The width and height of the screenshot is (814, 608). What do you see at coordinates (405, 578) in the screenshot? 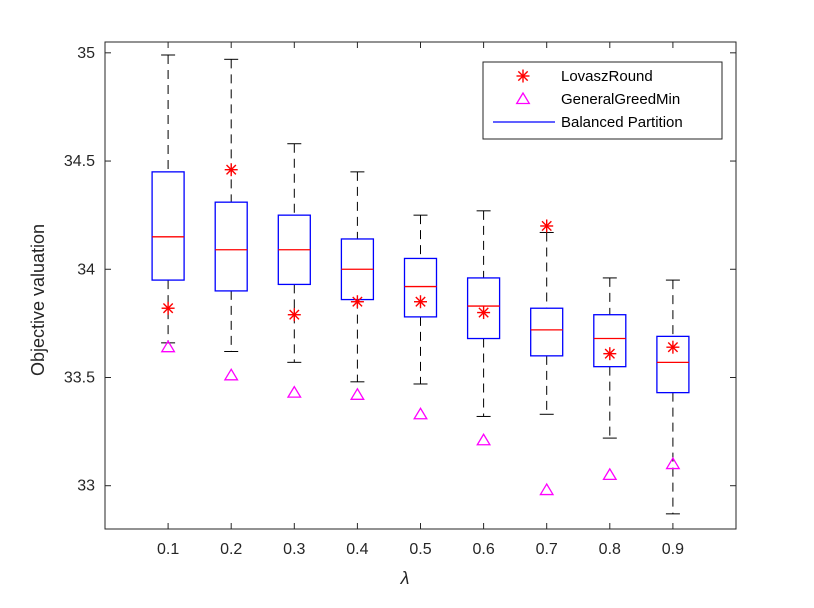
I see `x-axis-label: λ` at bounding box center [405, 578].